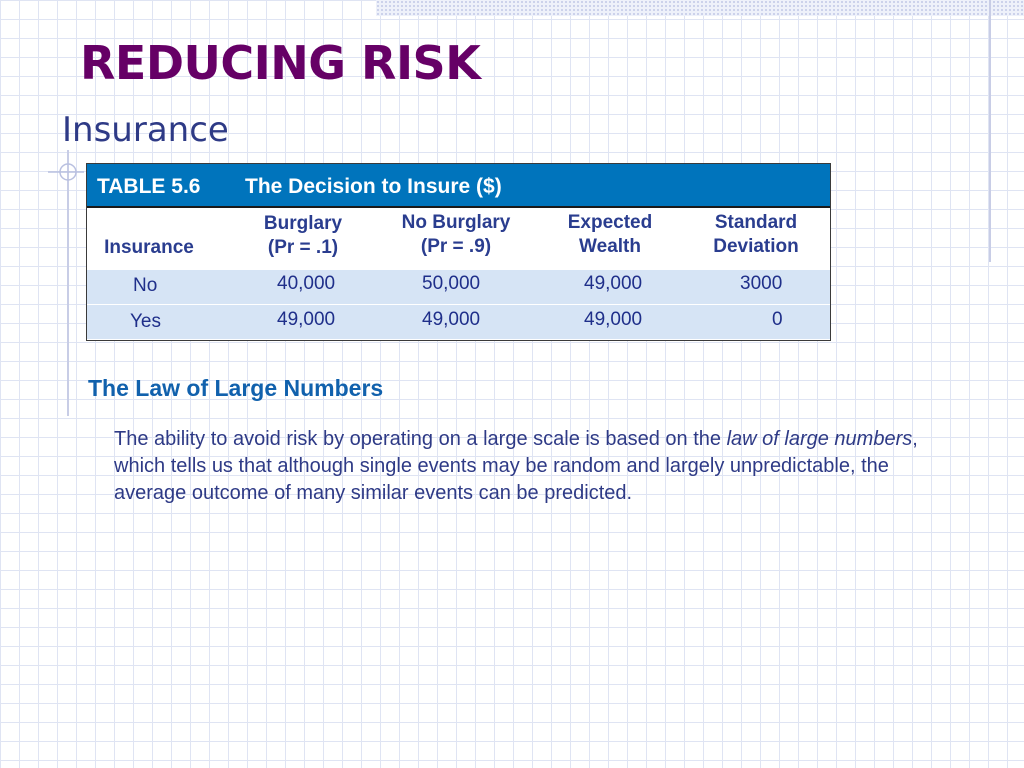 This screenshot has width=1024, height=768. I want to click on column-header-burglary: Burglary (Pr = .1), so click(303, 236).